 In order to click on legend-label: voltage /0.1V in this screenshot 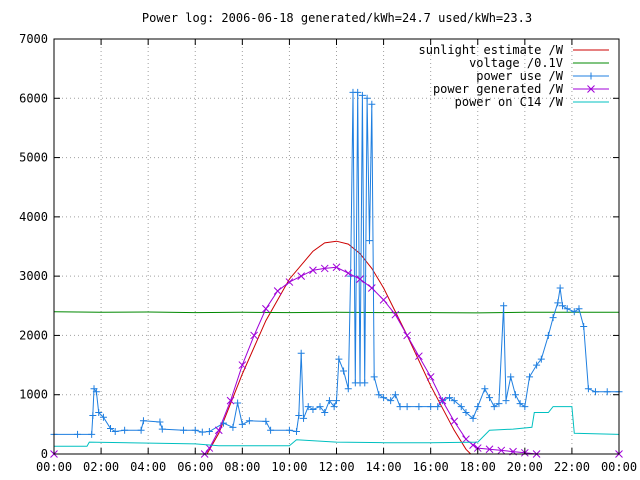, I will do `click(516, 63)`.